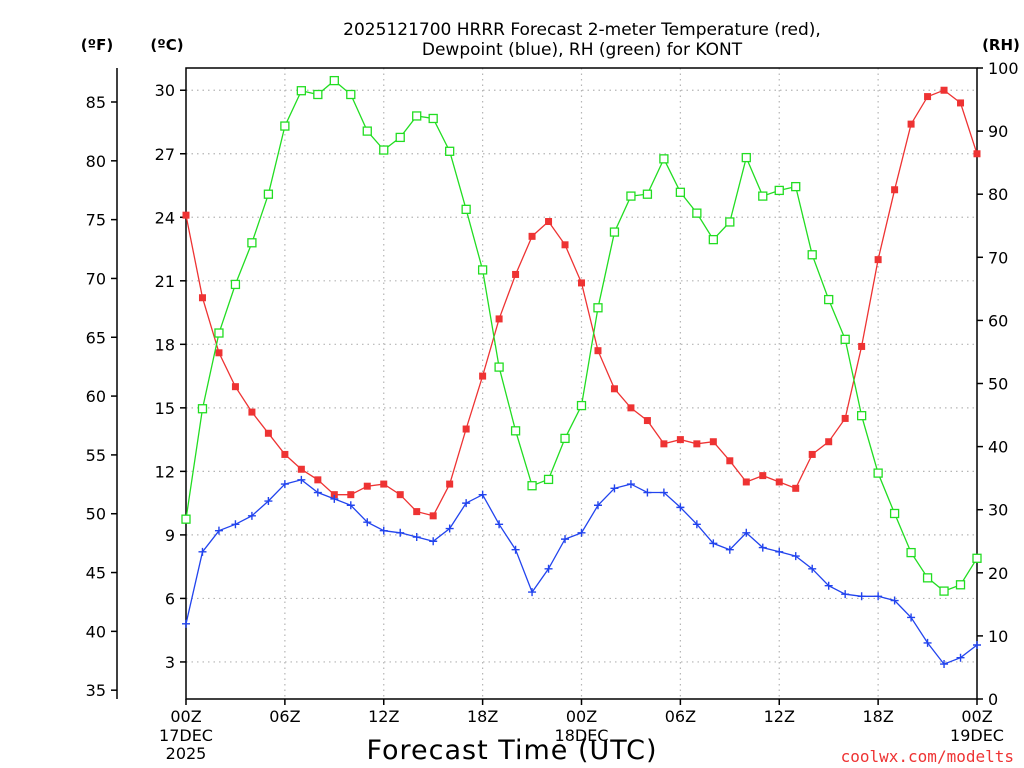 The width and height of the screenshot is (1024, 768). Describe the element at coordinates (96, 102) in the screenshot. I see `fahrenheit-tick-label: 85` at that location.